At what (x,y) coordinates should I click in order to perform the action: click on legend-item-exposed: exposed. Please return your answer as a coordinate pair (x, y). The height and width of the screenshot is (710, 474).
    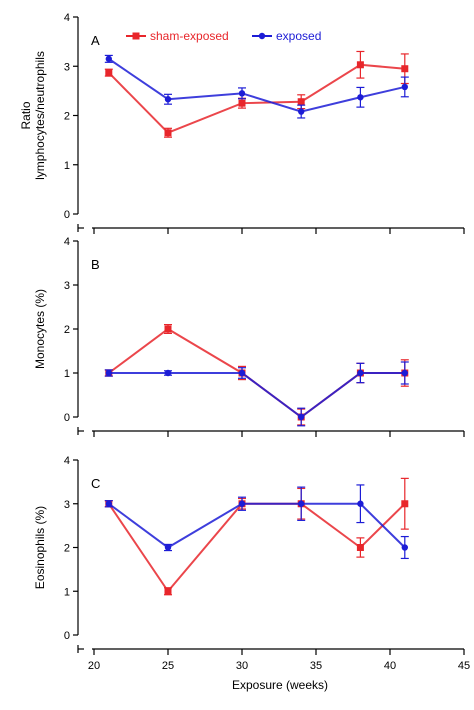
    Looking at the image, I should click on (286, 36).